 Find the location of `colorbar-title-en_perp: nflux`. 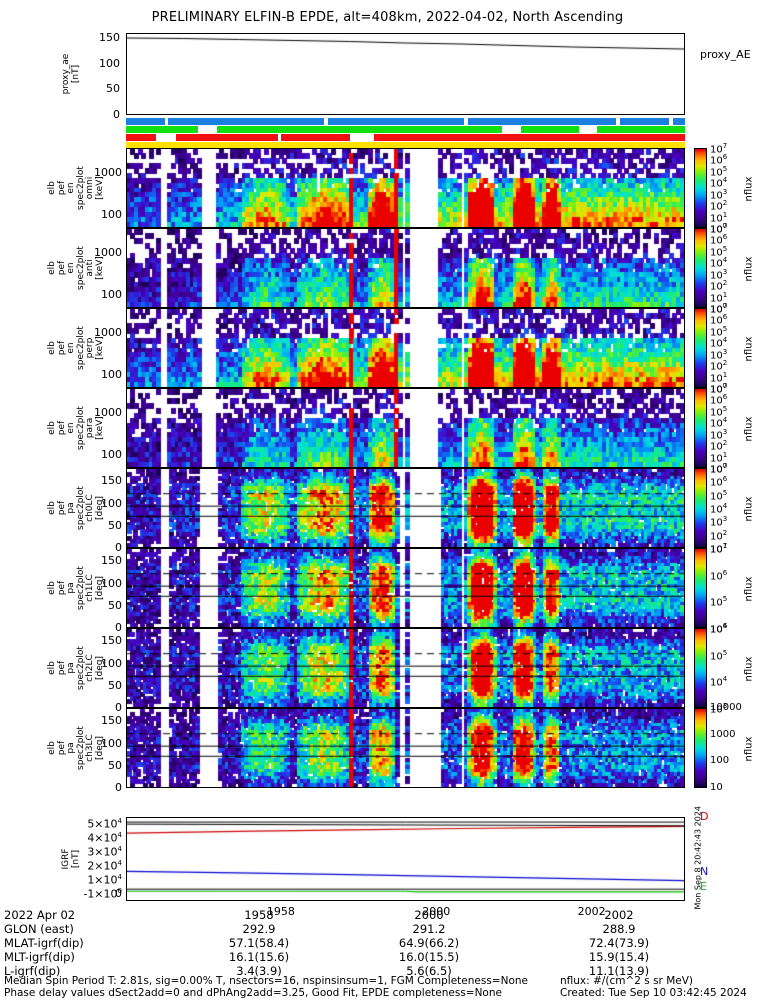

colorbar-title-en_perp: nflux is located at coordinates (749, 349).